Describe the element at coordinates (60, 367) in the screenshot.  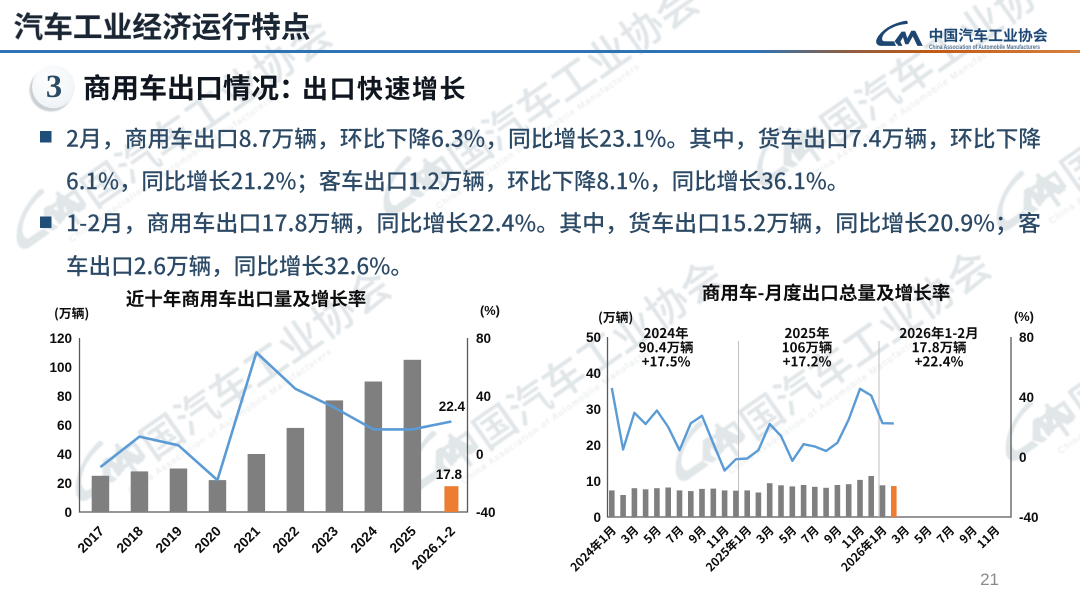
I see `svg-text: 100` at that location.